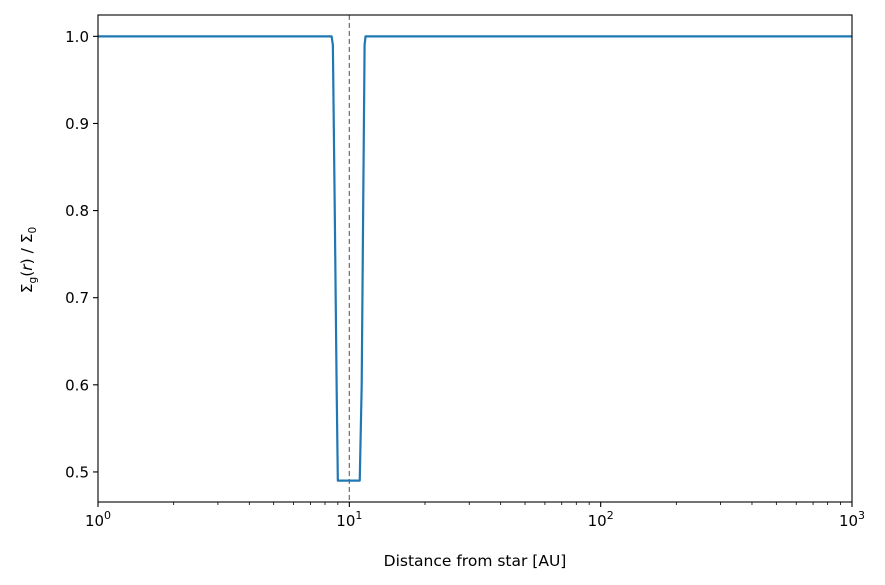  I want to click on x-tick-label: 10⁰, so click(98, 519).